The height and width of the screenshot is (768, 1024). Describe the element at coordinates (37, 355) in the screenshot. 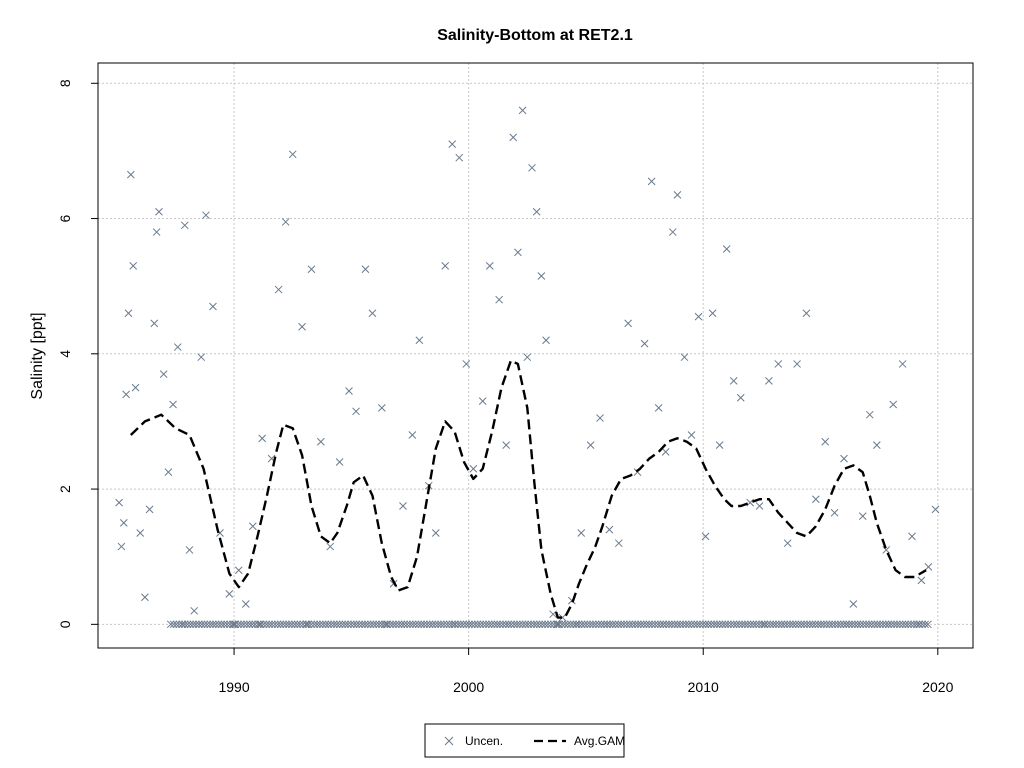

I see `y-axis-label: Salinity [ppt]` at that location.